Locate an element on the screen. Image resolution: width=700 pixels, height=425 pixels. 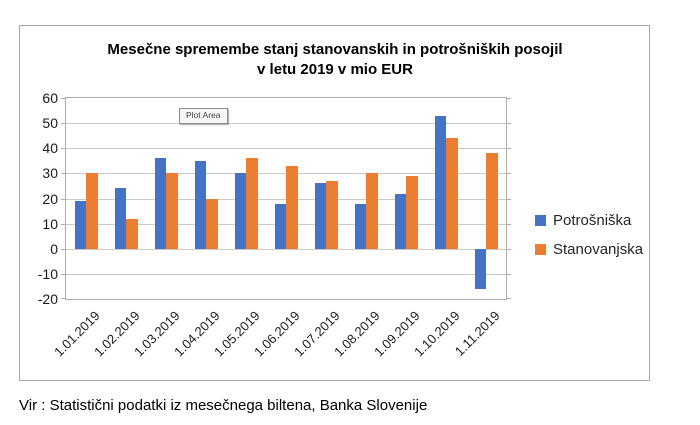
bar-Stanovanjska-1.10.2019 is located at coordinates (452, 193).